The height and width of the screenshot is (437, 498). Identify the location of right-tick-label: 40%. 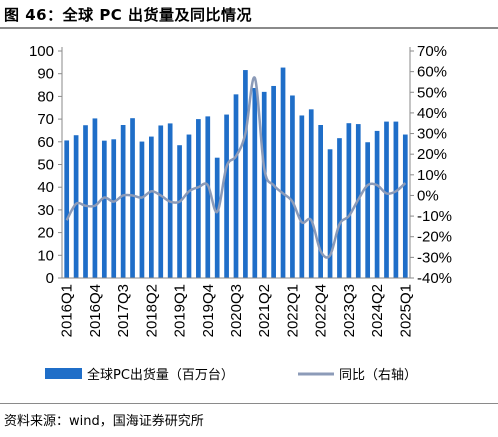
(432, 113).